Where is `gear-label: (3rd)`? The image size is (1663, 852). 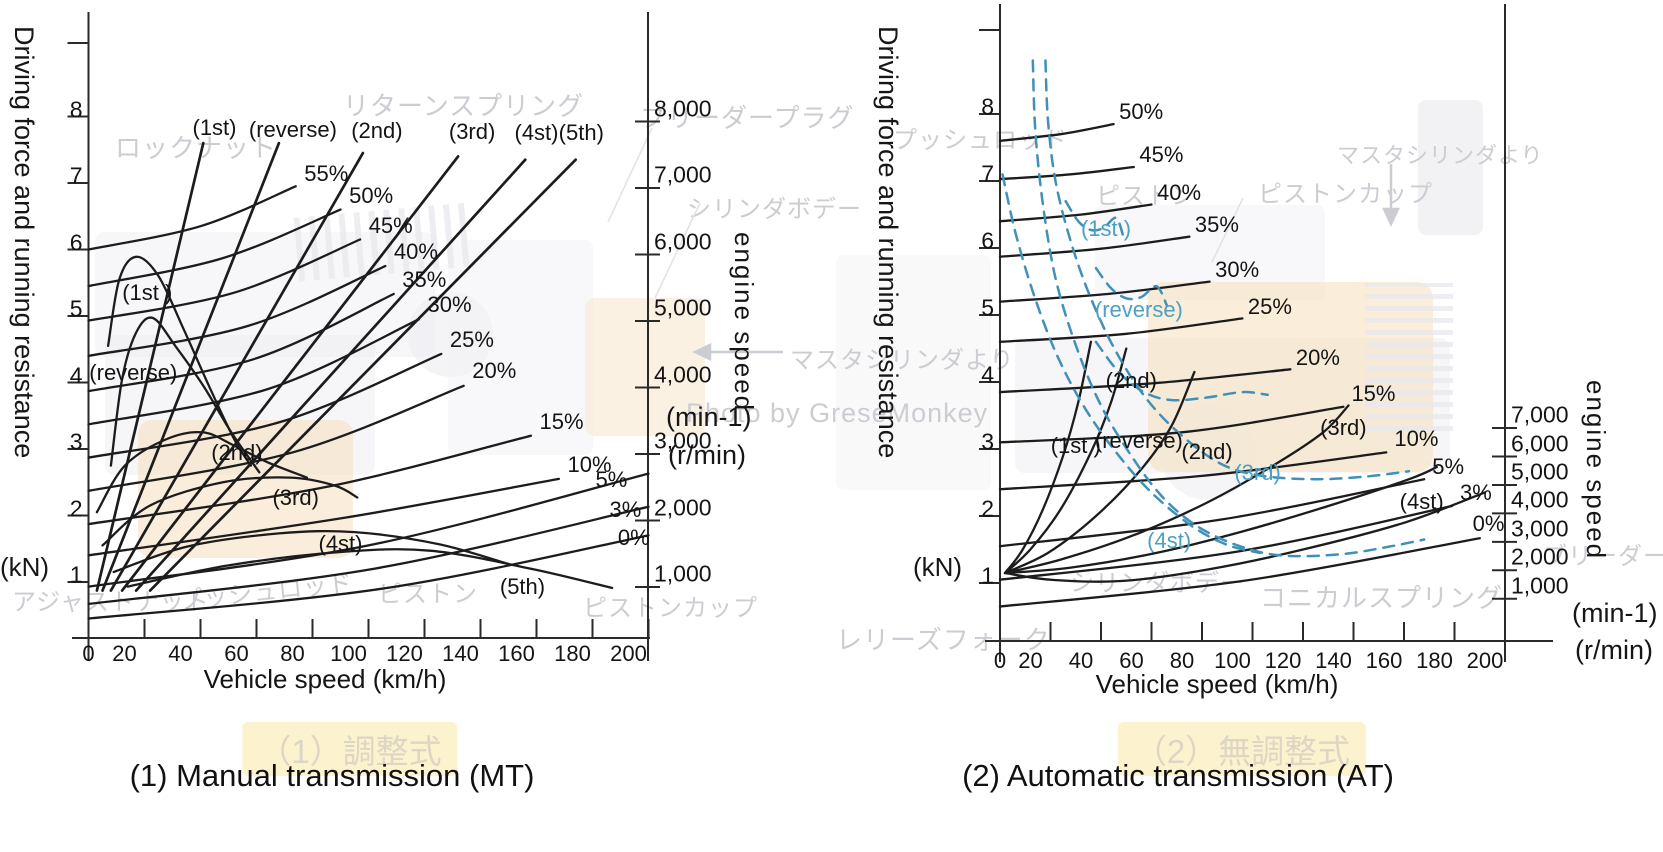
gear-label: (3rd) is located at coordinates (1343, 427).